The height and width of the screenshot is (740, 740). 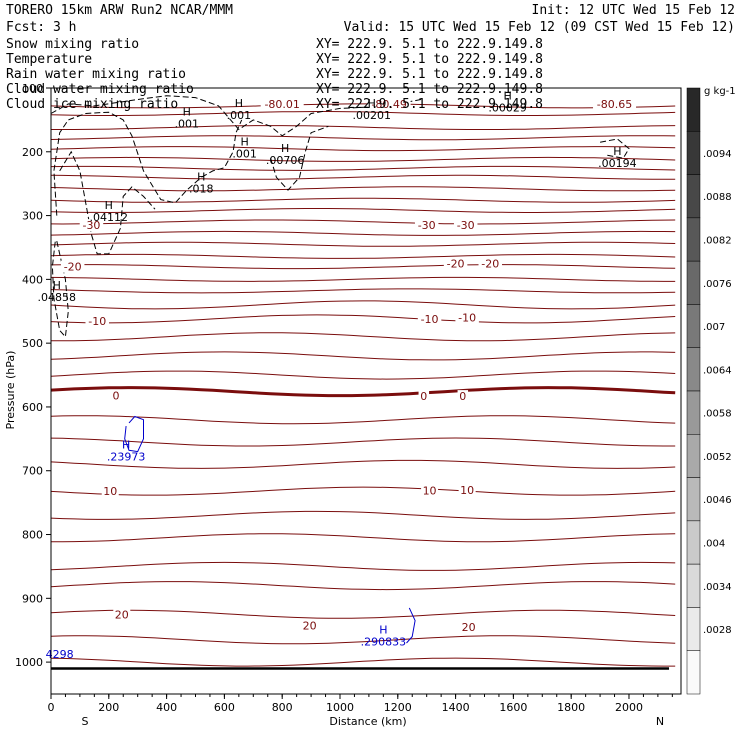 I want to click on extremum-value: .00029, so click(x=507, y=107).